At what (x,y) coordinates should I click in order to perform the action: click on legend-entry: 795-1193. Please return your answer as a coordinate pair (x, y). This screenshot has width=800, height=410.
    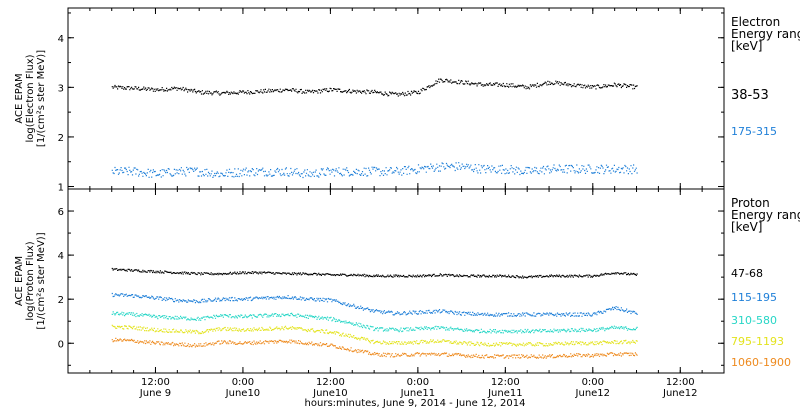
    Looking at the image, I should click on (757, 341).